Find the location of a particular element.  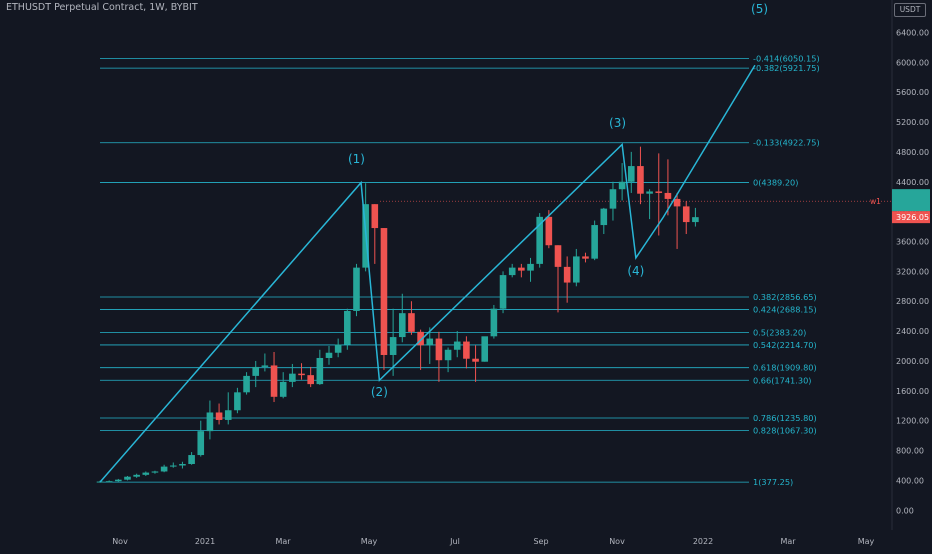

currency-button: USDT is located at coordinates (910, 10).